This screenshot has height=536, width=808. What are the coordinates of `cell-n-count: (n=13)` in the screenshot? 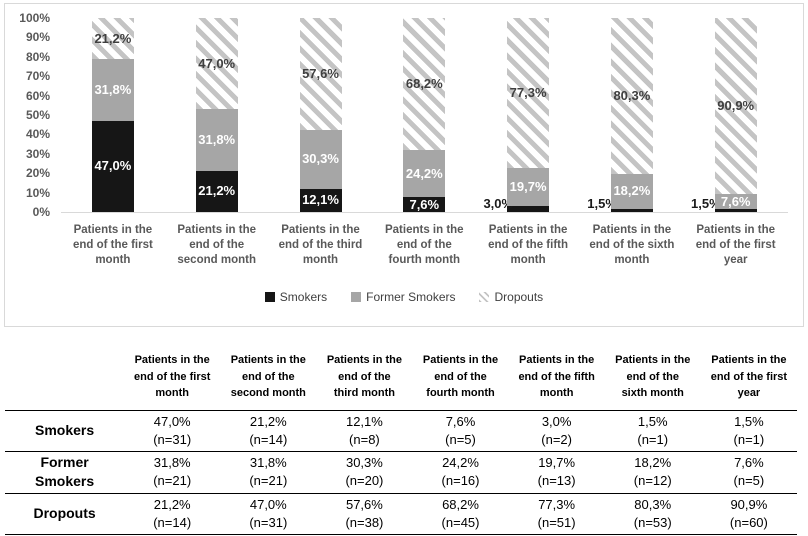 It's located at (556, 481).